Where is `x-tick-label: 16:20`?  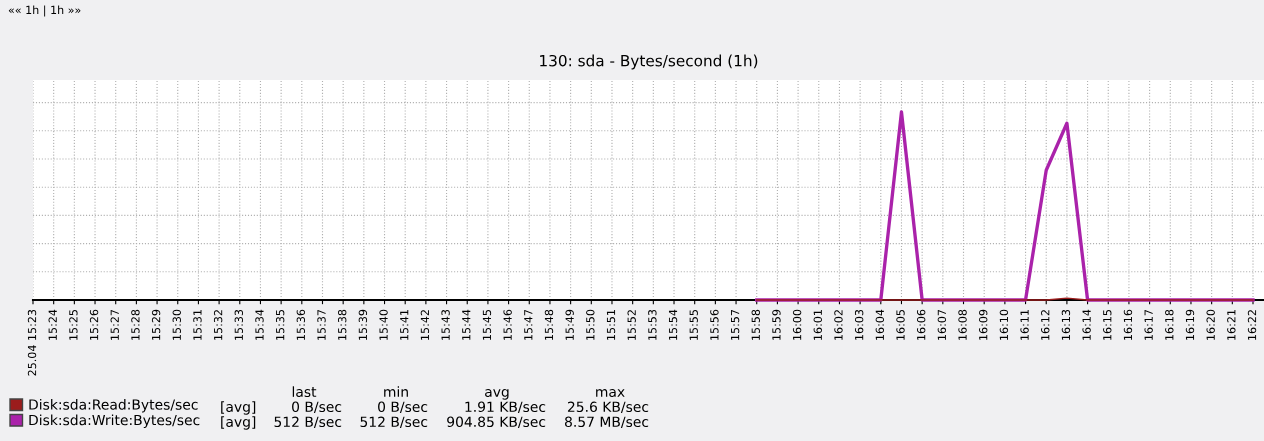
x-tick-label: 16:20 is located at coordinates (1210, 324).